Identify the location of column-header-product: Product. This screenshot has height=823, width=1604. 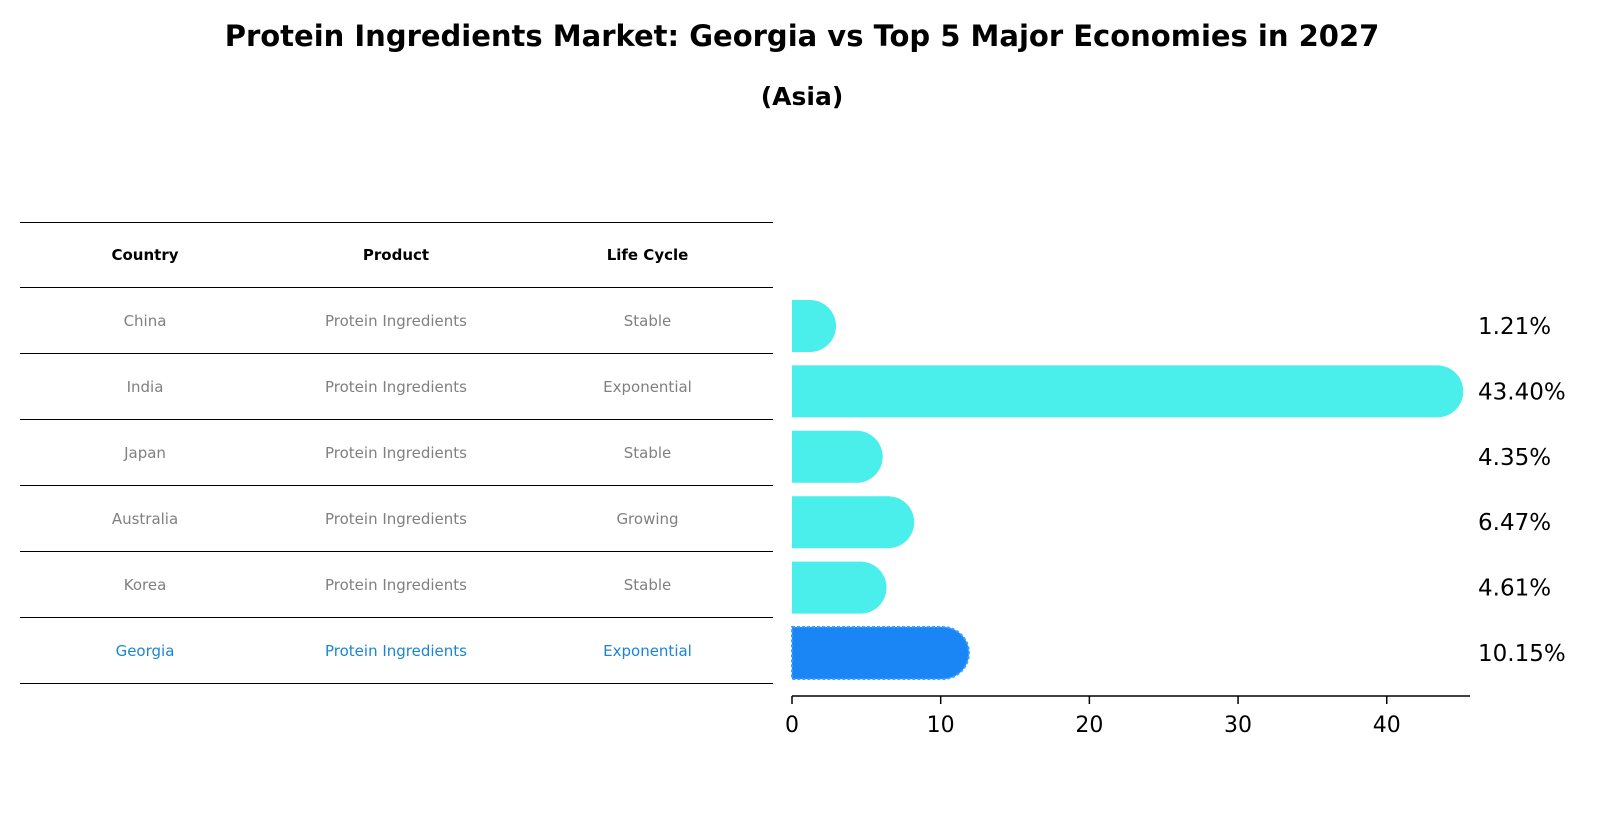
(396, 255).